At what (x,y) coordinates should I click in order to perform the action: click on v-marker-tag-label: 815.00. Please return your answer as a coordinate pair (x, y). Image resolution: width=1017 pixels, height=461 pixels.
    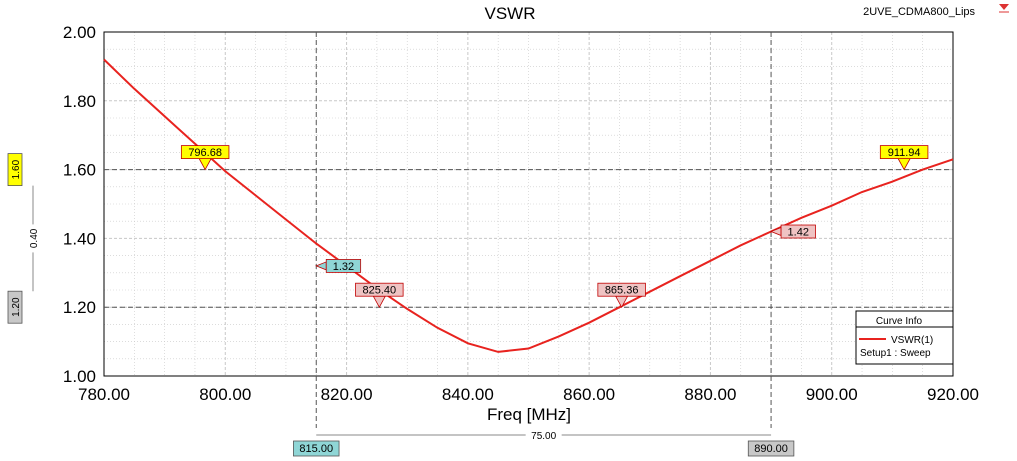
    Looking at the image, I should click on (316, 449).